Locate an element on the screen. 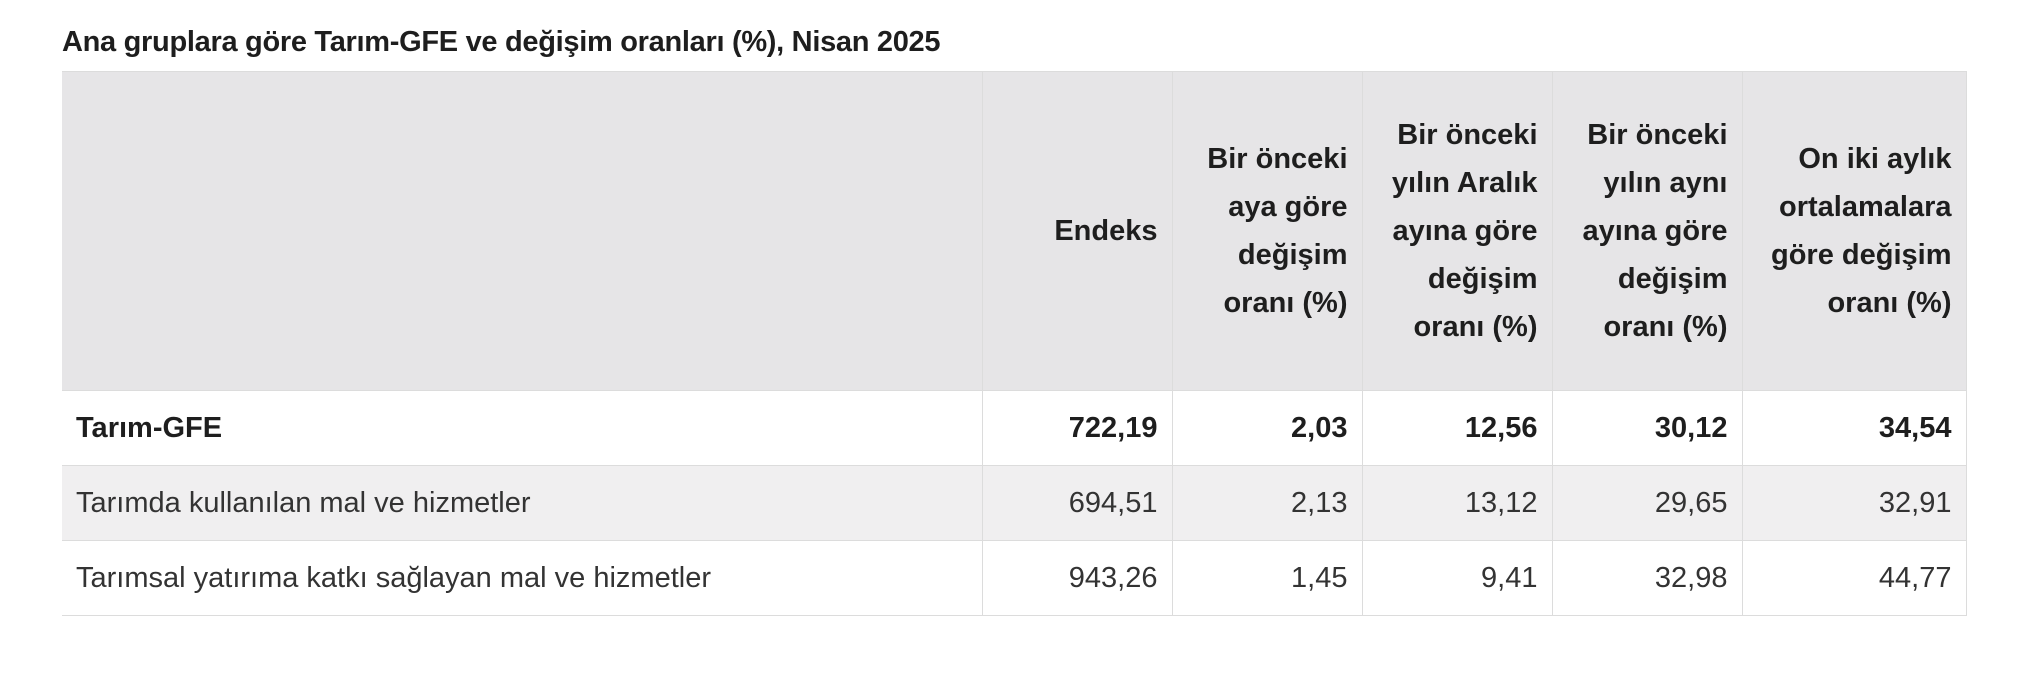 The image size is (2025, 675). cell-index: 694,51 is located at coordinates (1077, 503).